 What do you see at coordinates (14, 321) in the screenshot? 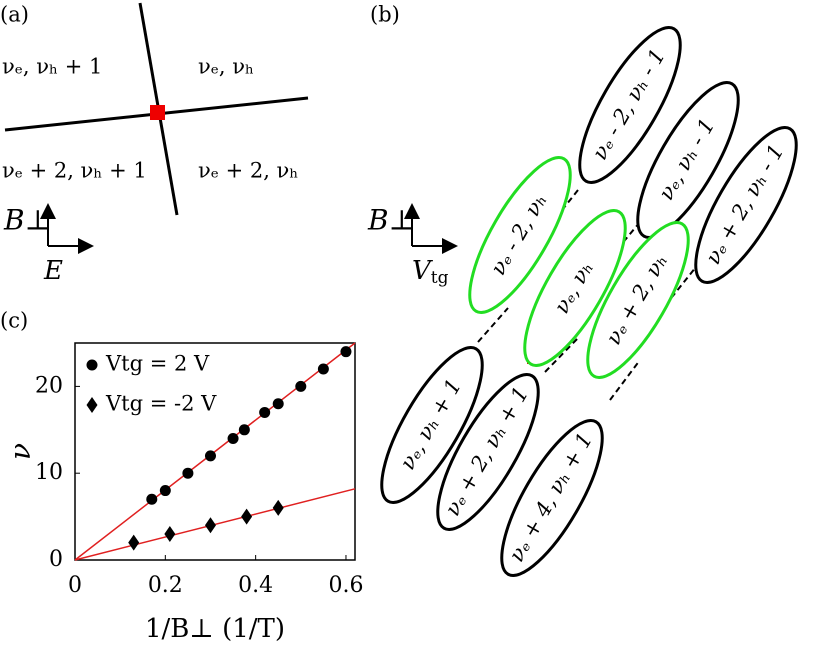
I see `panel-tag: (c)` at bounding box center [14, 321].